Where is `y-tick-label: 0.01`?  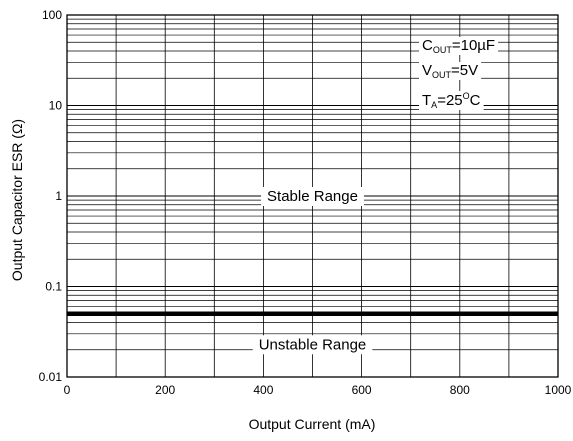
y-tick-label: 0.01 is located at coordinates (51, 377).